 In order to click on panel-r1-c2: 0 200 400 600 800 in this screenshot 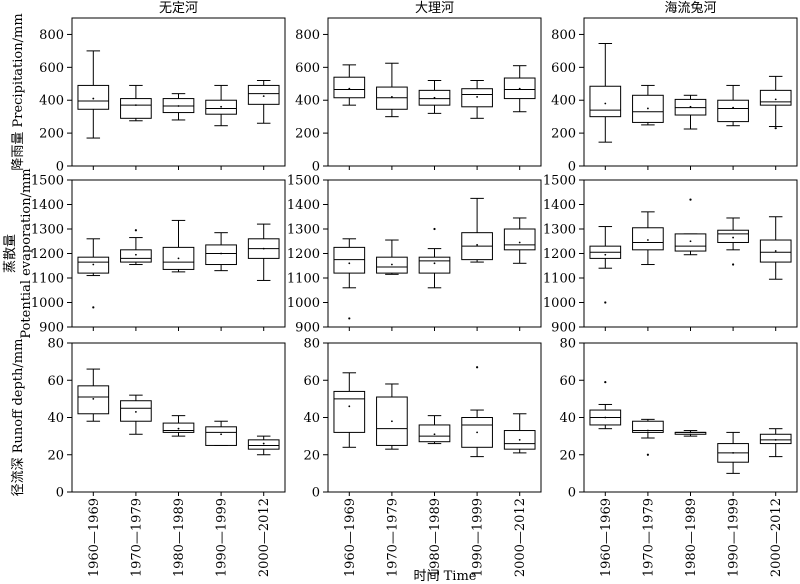, I will do `click(418, 96)`.